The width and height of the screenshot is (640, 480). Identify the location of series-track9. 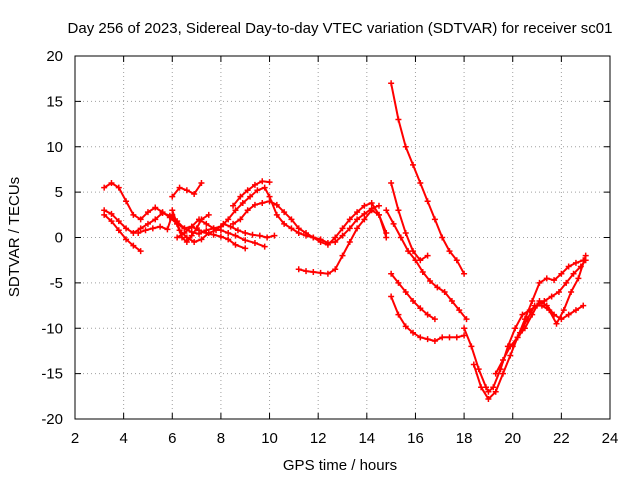
(310, 223).